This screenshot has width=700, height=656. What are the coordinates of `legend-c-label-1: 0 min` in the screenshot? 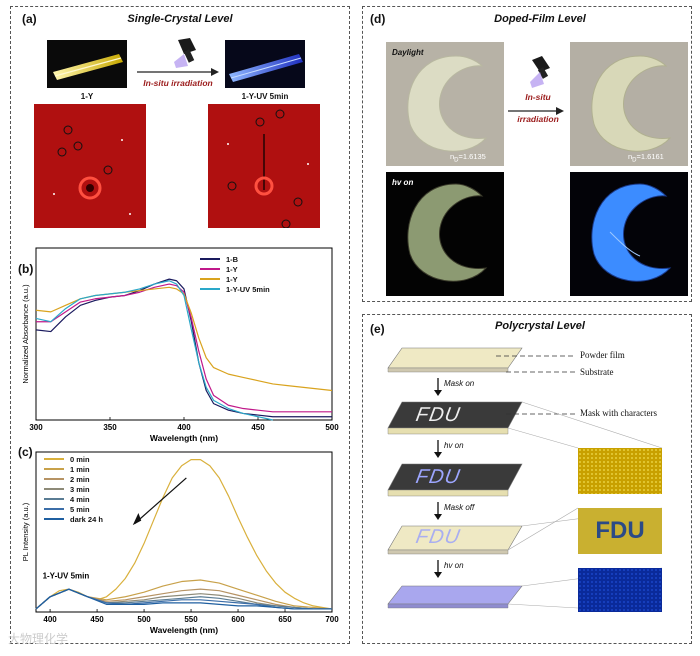 It's located at (80, 459).